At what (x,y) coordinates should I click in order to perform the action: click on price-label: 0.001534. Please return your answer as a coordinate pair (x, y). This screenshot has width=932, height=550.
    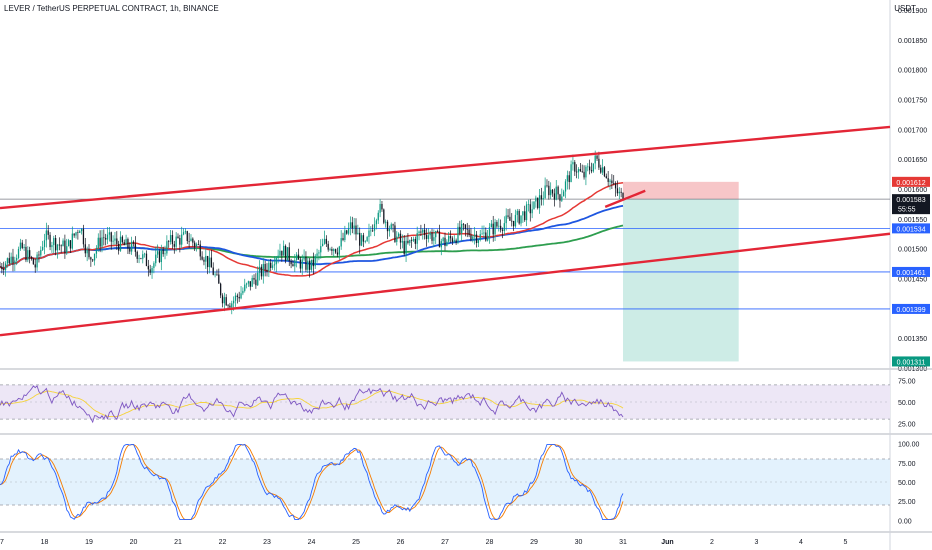
    Looking at the image, I should click on (911, 228).